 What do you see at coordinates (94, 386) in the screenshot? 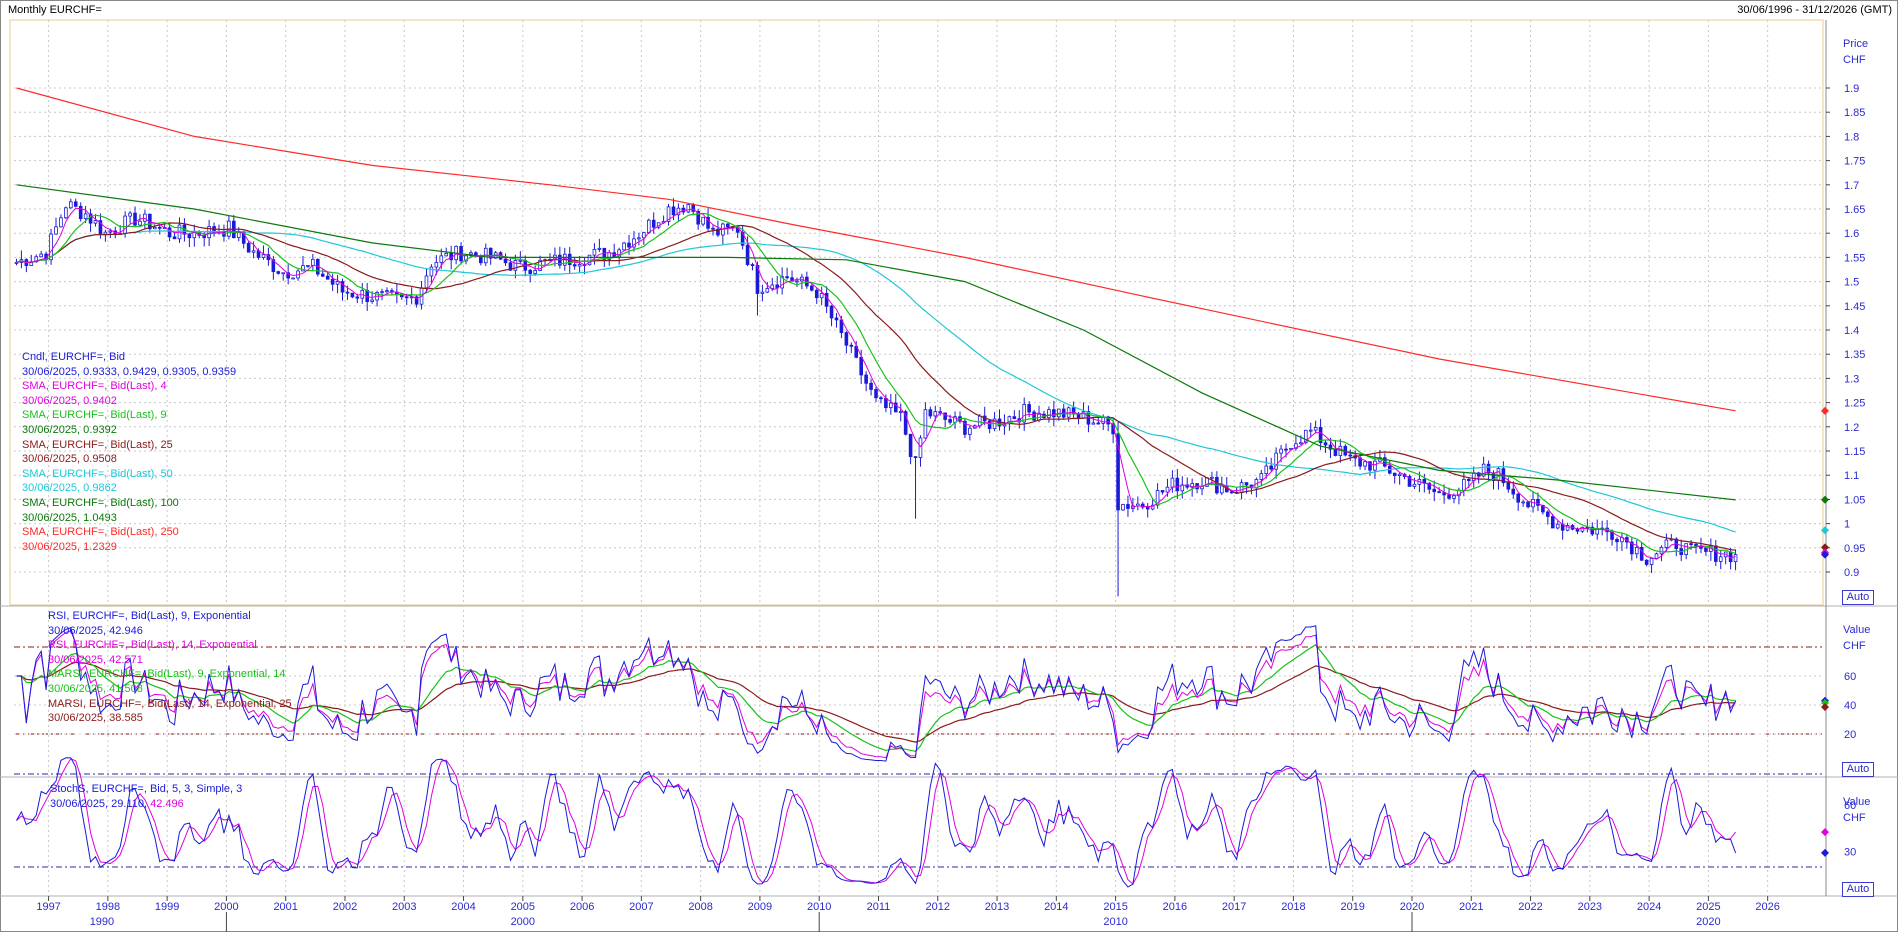
I see `price-legend-line: SMA, EURCHF=, Bid(Last), 4` at bounding box center [94, 386].